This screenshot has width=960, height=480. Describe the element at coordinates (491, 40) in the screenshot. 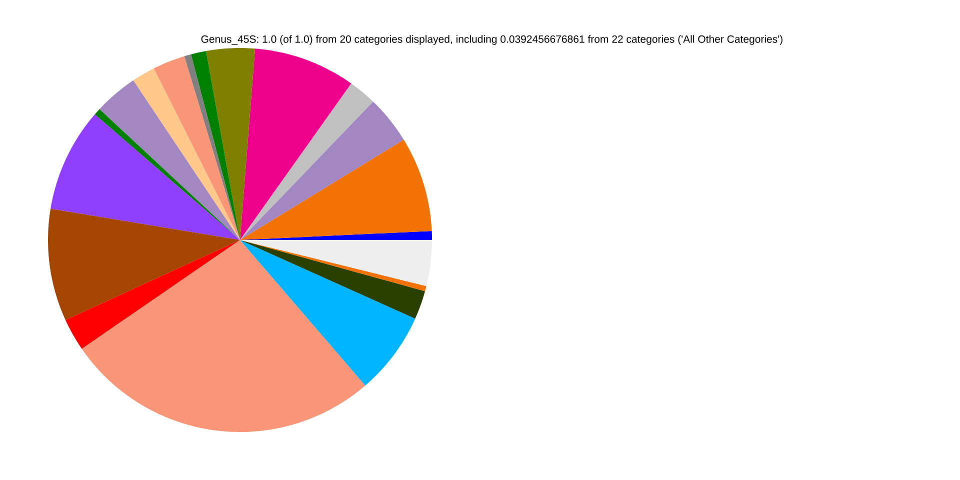

I see `text: Genus_45S: 1.0 (of 1.0) from 20 categories displayed, including 0.0392456676861 from 22 categories ('All Other Categories')` at that location.